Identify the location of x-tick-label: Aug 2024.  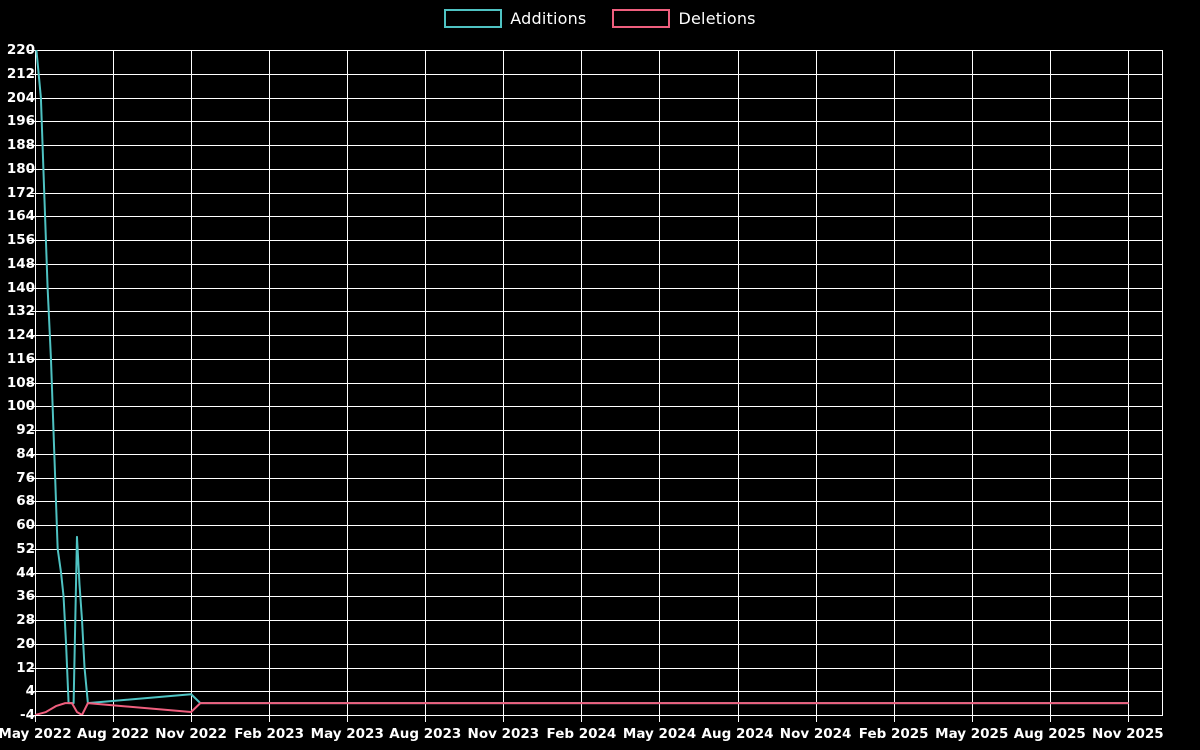
(737, 734).